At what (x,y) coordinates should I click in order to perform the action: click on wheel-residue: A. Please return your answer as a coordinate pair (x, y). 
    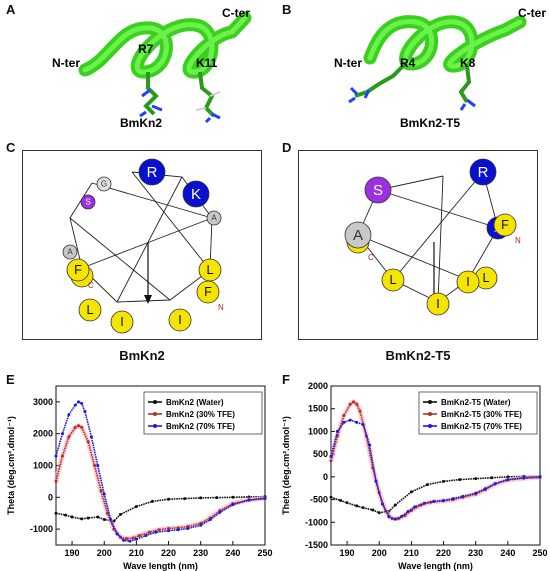
    Looking at the image, I should click on (70, 252).